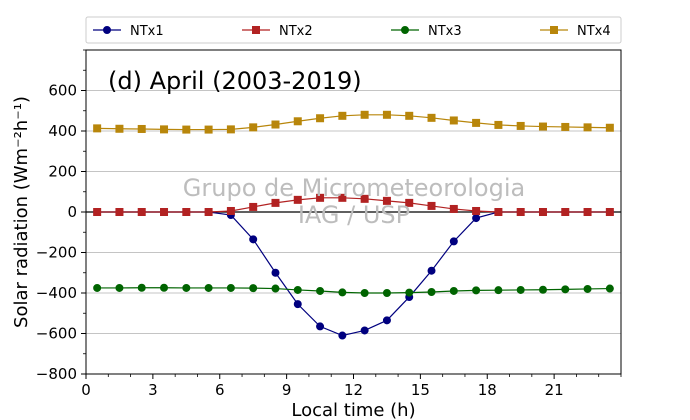 The width and height of the screenshot is (690, 420). What do you see at coordinates (61, 216) in the screenshot?
I see `y-axis: −800 −600 −400 −200 0 200 400 600` at bounding box center [61, 216].